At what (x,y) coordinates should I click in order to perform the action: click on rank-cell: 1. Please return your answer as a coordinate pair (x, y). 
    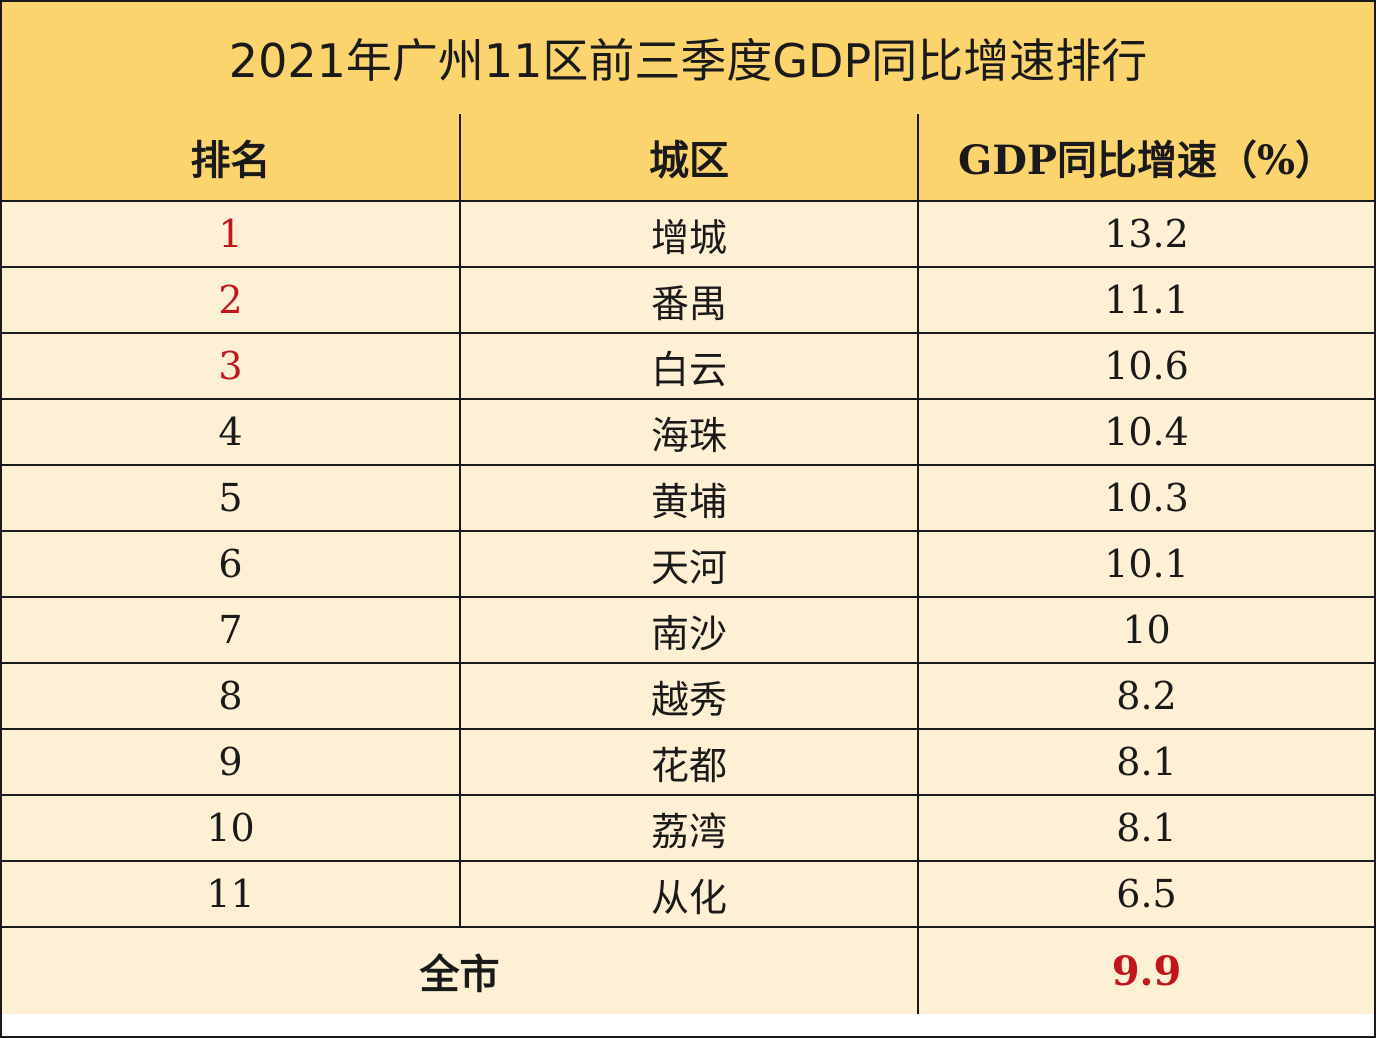
    Looking at the image, I should click on (231, 234).